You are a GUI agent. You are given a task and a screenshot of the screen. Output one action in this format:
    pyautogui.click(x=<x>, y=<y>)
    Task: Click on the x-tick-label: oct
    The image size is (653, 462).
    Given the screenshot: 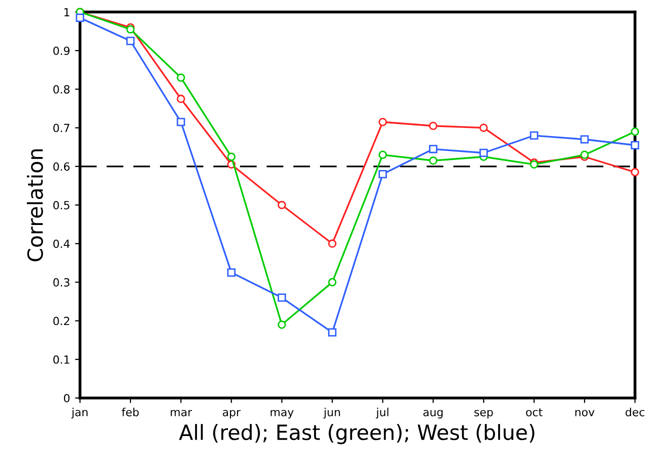 What is the action you would take?
    pyautogui.click(x=534, y=412)
    